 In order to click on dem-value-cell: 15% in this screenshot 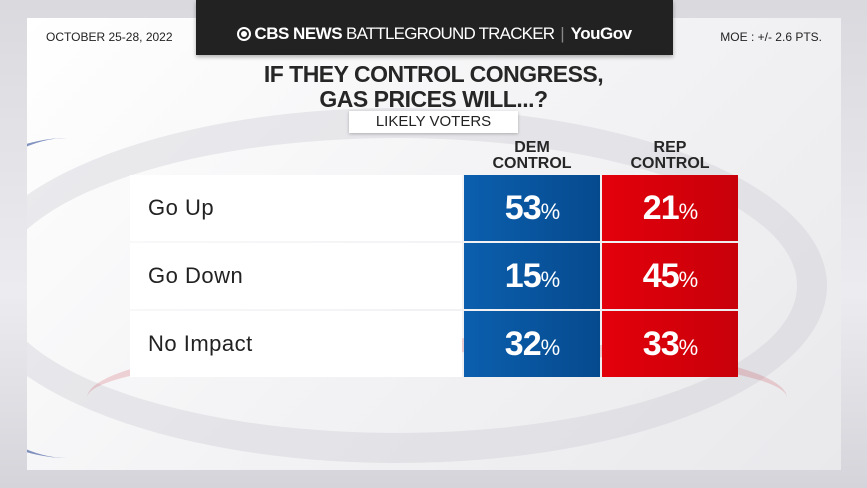, I will do `click(532, 276)`.